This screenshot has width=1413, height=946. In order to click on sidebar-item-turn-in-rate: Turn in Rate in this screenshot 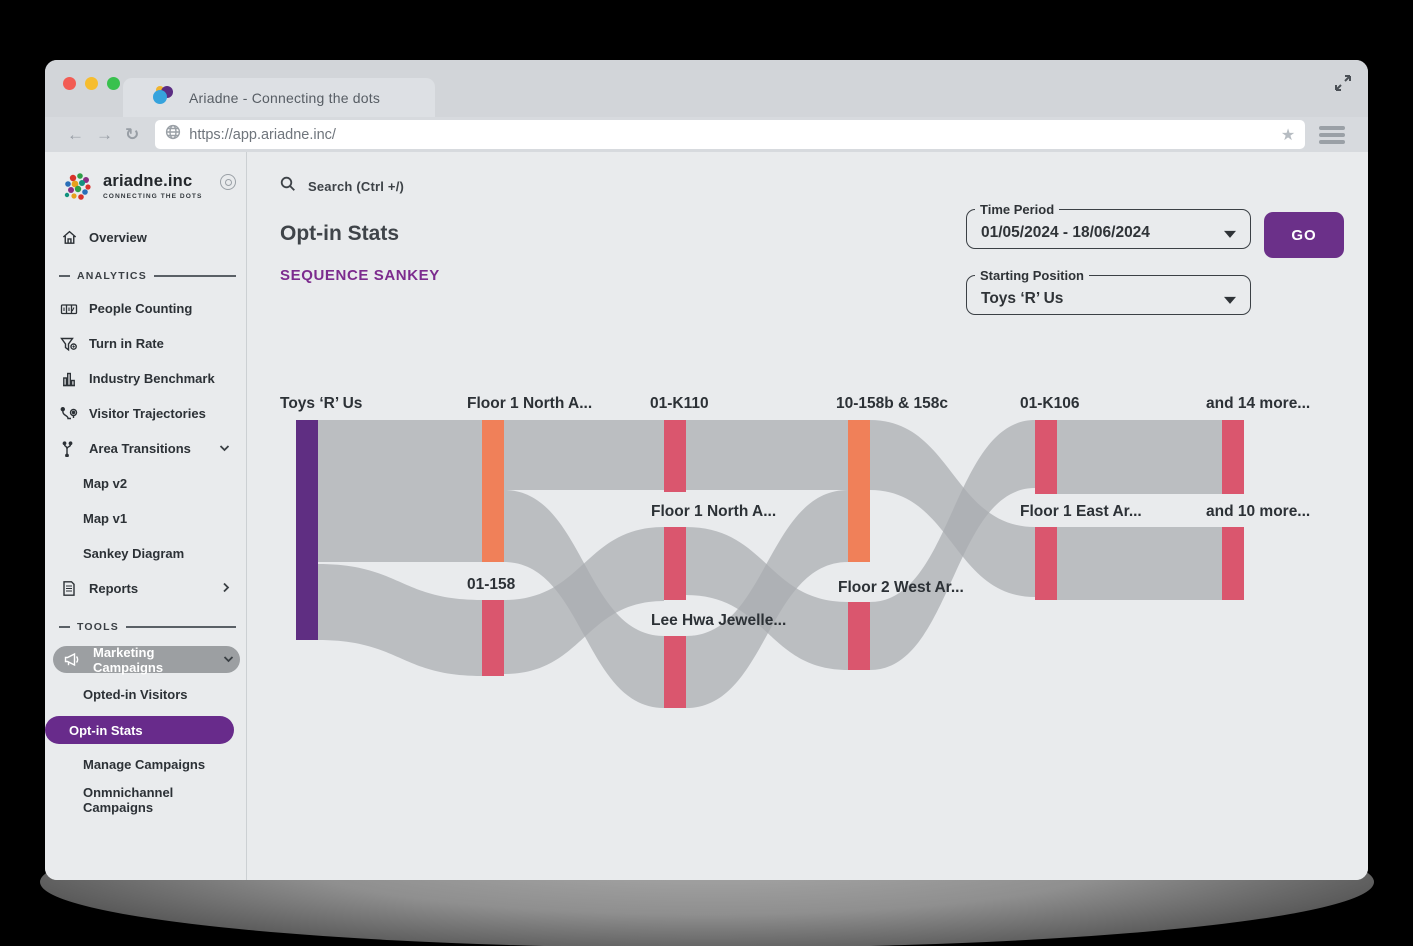, I will do `click(147, 343)`.